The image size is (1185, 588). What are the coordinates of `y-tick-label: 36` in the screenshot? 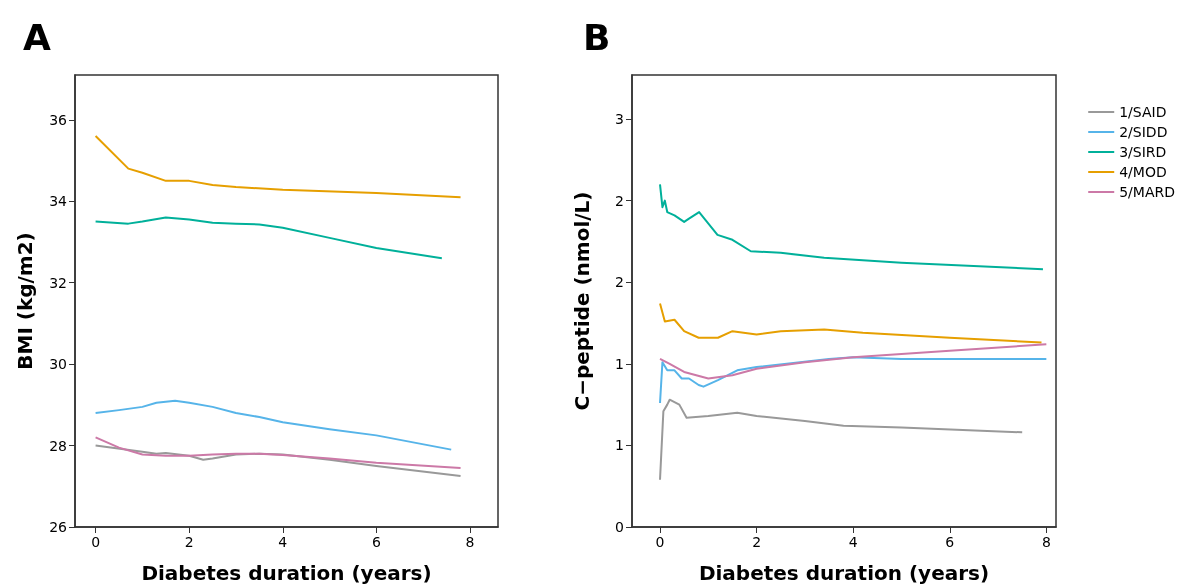 It's located at (58, 119).